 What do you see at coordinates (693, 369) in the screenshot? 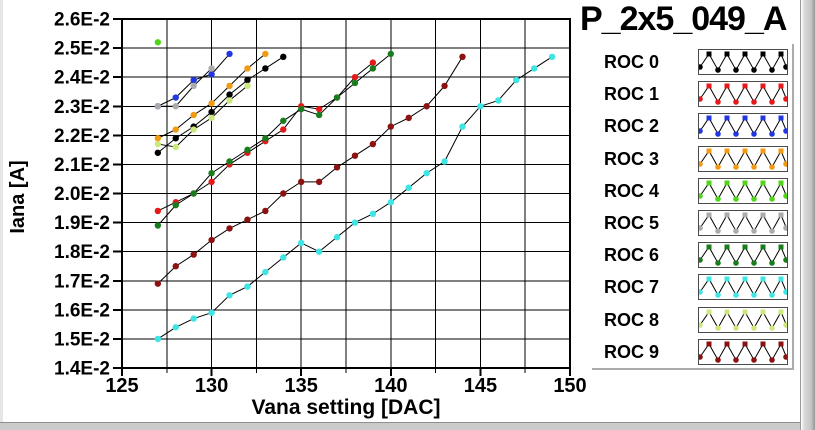
I see `legend-panel-shadow-bottom` at bounding box center [693, 369].